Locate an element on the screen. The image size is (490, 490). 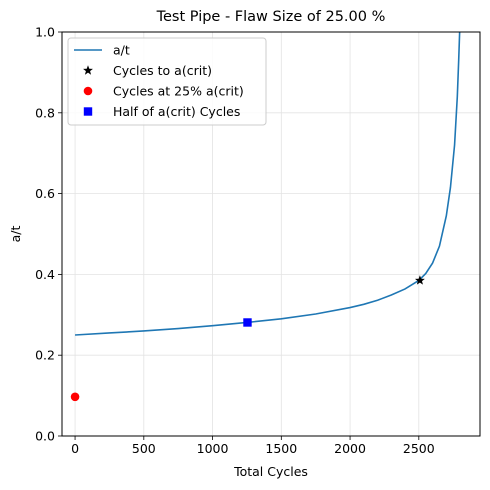
y-tick-label-1: 0.2 is located at coordinates (45, 355).